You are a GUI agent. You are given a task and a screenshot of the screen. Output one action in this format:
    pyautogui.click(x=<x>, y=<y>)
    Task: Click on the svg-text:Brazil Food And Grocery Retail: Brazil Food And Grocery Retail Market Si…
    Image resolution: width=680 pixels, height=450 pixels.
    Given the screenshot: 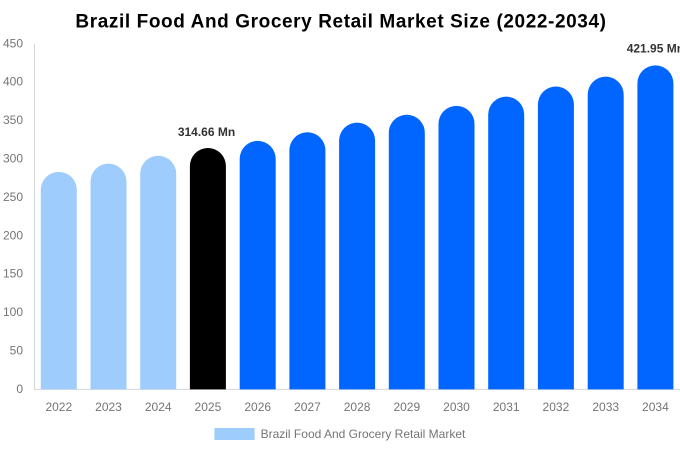 What is the action you would take?
    pyautogui.click(x=340, y=21)
    